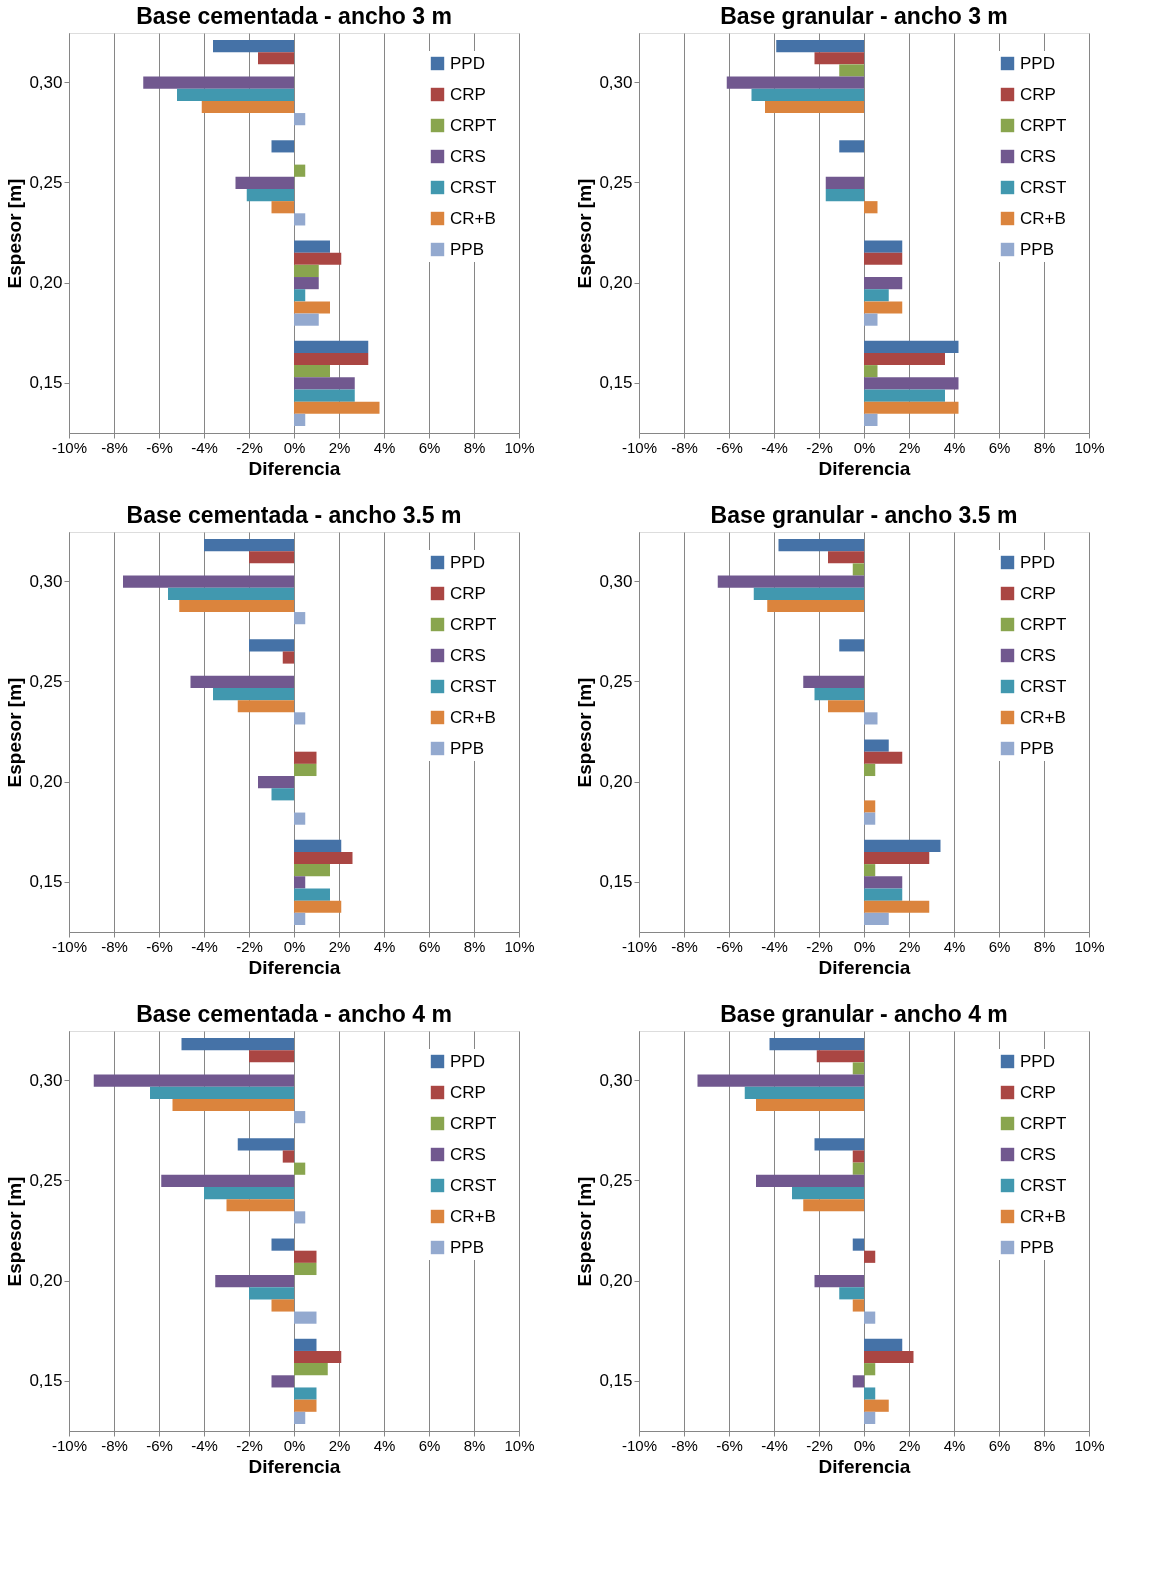 The width and height of the screenshot is (1150, 1587). What do you see at coordinates (1037, 748) in the screenshot?
I see `legend-label: PPB` at bounding box center [1037, 748].